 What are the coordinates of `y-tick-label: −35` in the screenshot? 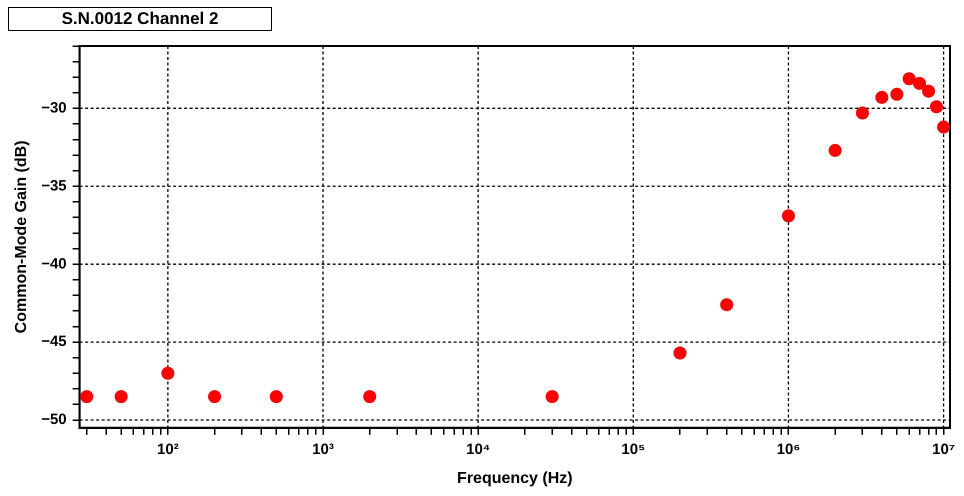 It's located at (54, 185).